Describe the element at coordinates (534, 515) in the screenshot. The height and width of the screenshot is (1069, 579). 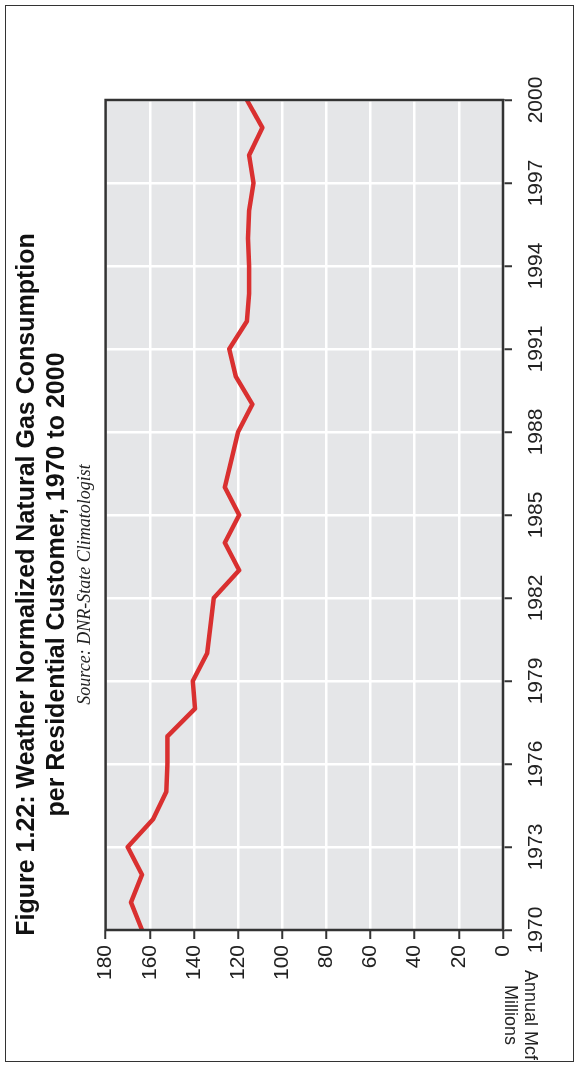
I see `y-tick-label: 1985` at that location.